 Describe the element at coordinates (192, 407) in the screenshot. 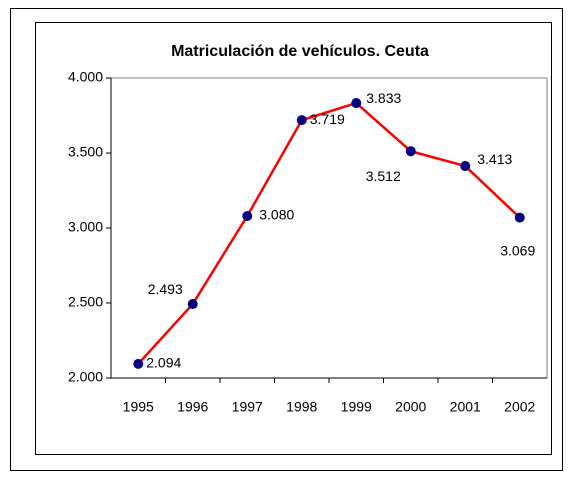

I see `x-tick-label: 1996` at that location.